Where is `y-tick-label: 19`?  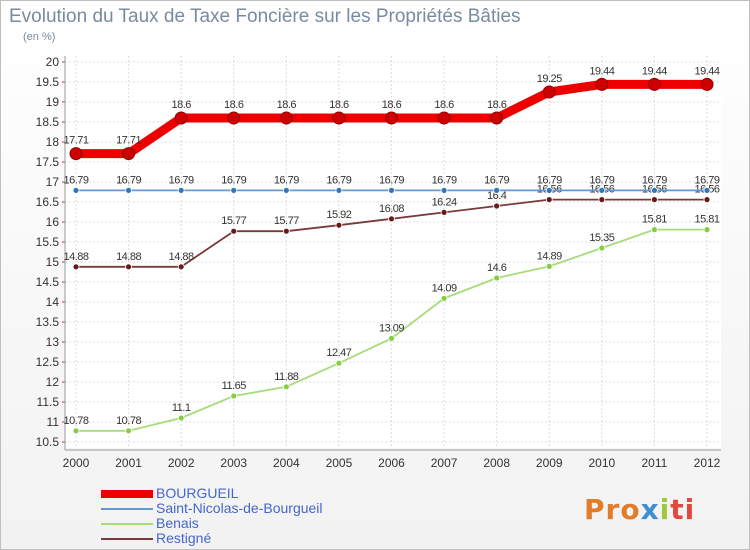
y-tick-label: 19 is located at coordinates (53, 102).